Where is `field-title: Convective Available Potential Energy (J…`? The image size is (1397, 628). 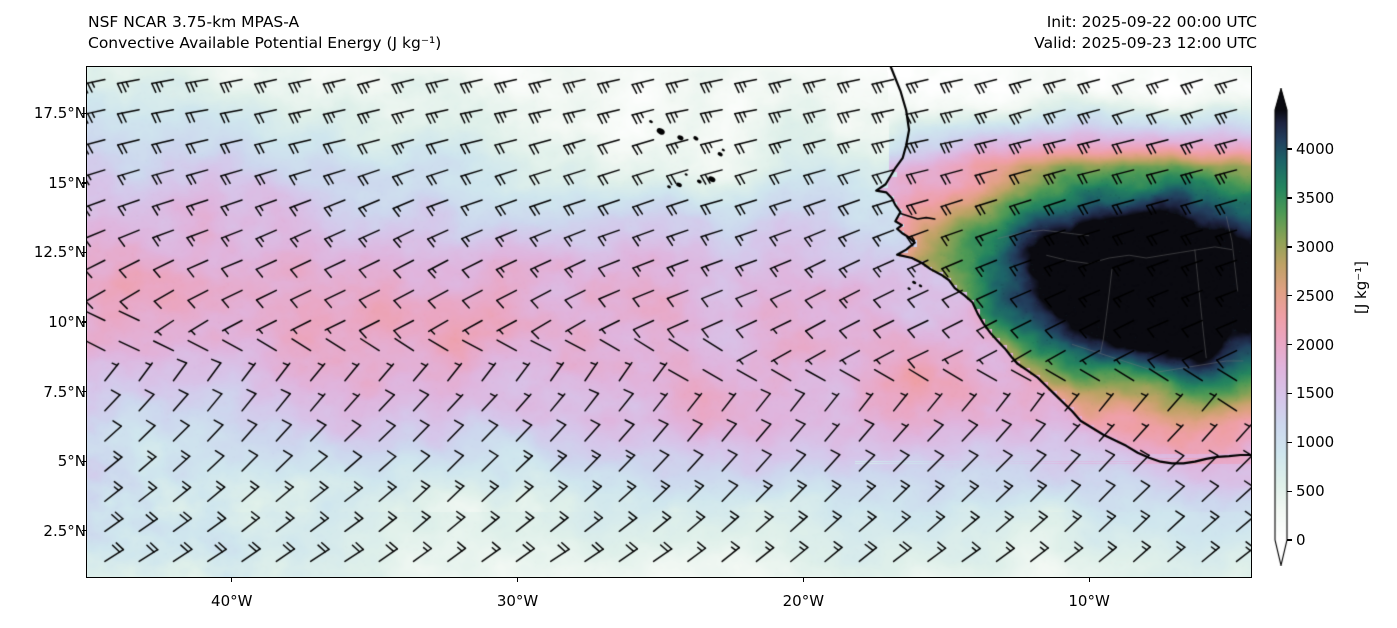
field-title: Convective Available Potential Energy (J… is located at coordinates (265, 43).